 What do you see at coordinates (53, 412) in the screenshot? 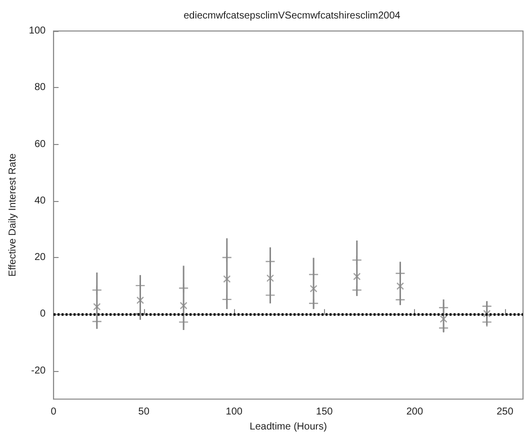
I see `x-tick-label: 0` at bounding box center [53, 412].